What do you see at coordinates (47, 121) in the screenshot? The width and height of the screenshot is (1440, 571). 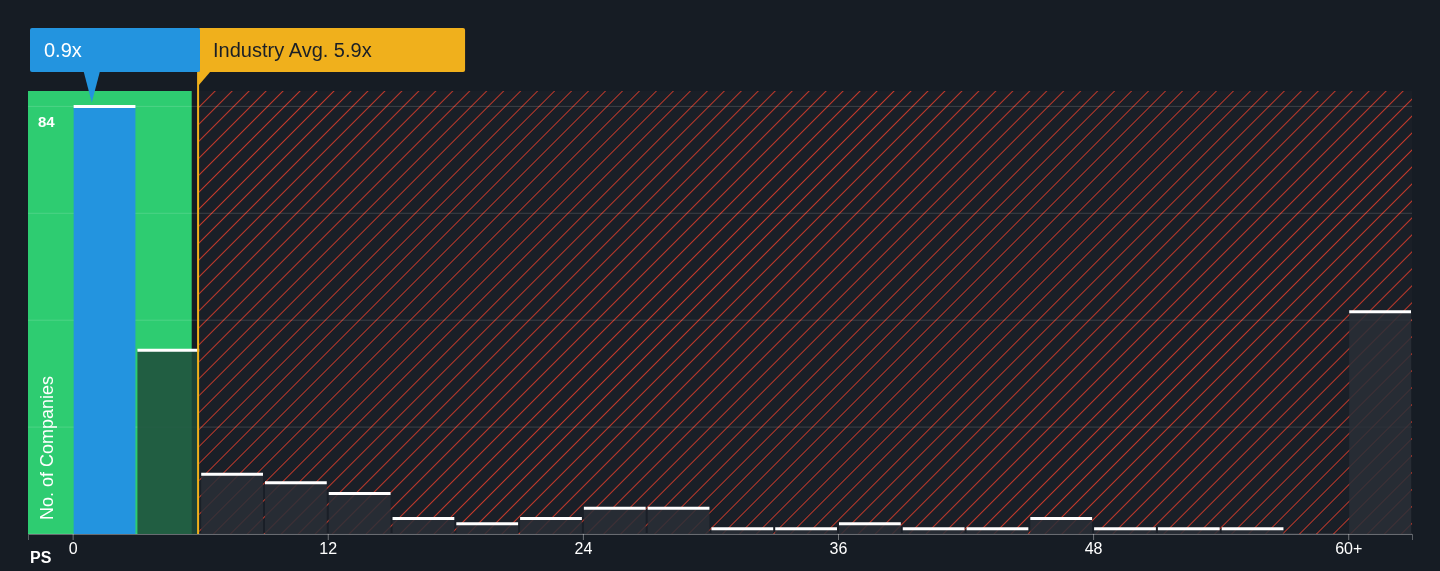 I see `annotation: 84` at bounding box center [47, 121].